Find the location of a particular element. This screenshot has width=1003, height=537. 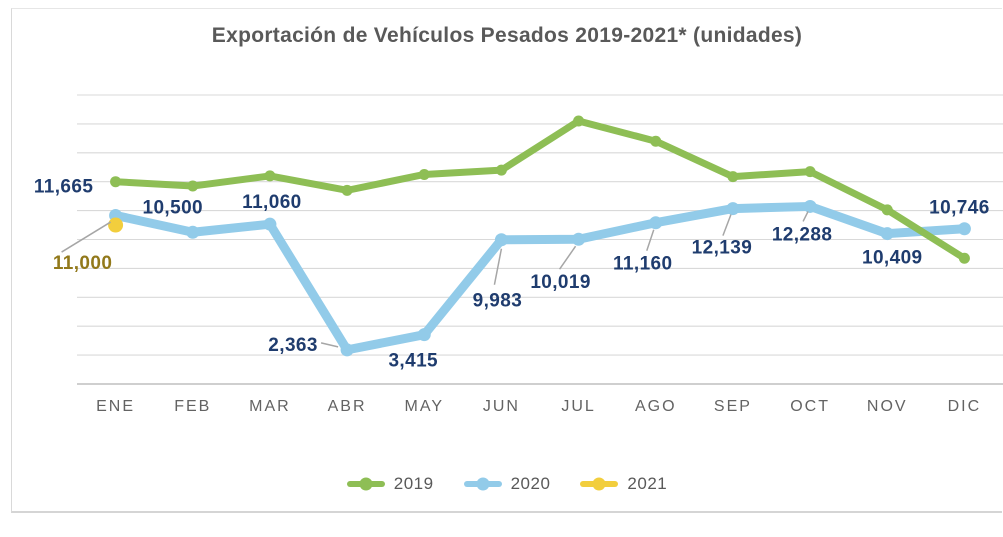

month-label: OCT is located at coordinates (810, 406).